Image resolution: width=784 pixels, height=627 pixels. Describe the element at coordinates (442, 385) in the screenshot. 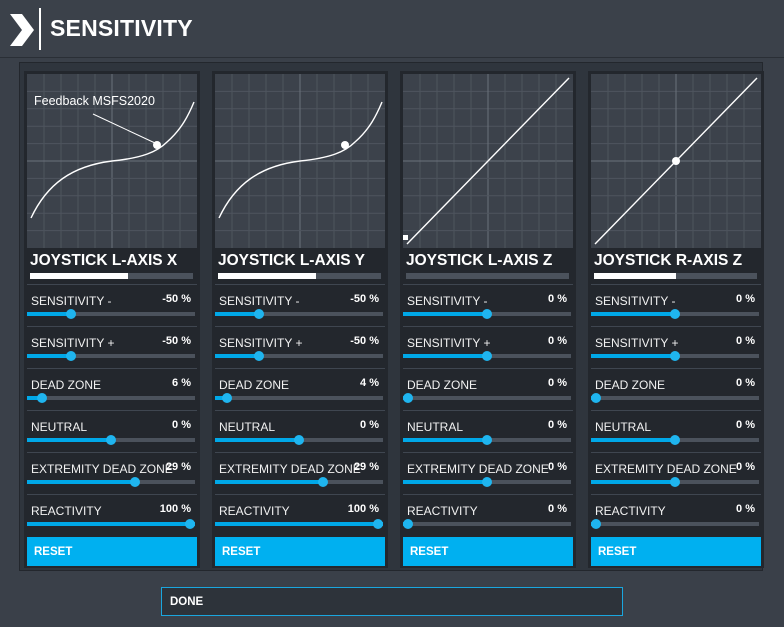

I see `setting-label: DEAD ZONE` at that location.